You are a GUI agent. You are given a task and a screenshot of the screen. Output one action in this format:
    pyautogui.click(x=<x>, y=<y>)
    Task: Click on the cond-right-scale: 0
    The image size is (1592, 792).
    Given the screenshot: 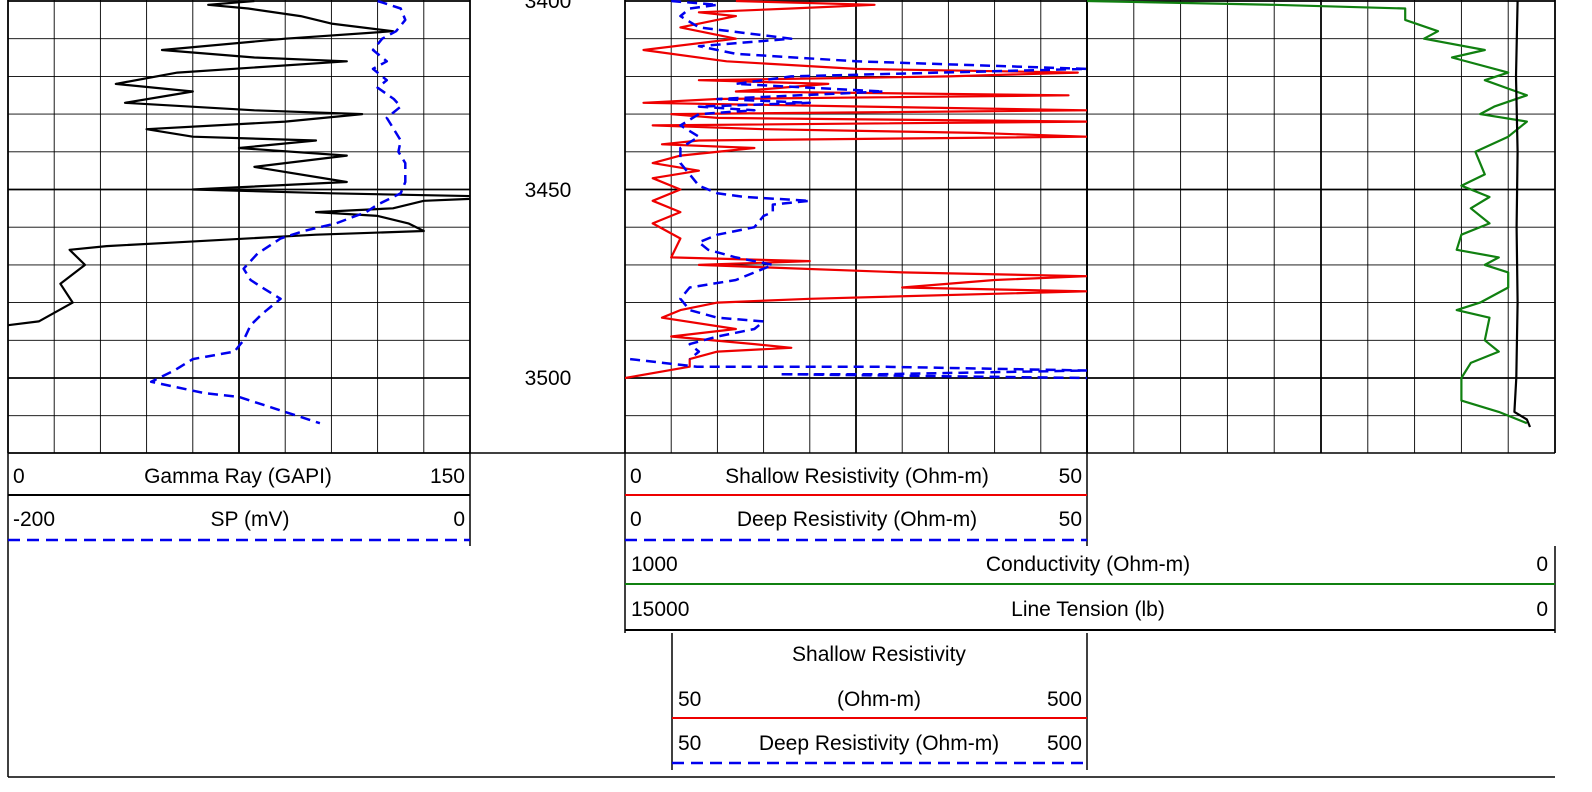 What is the action you would take?
    pyautogui.click(x=1542, y=564)
    